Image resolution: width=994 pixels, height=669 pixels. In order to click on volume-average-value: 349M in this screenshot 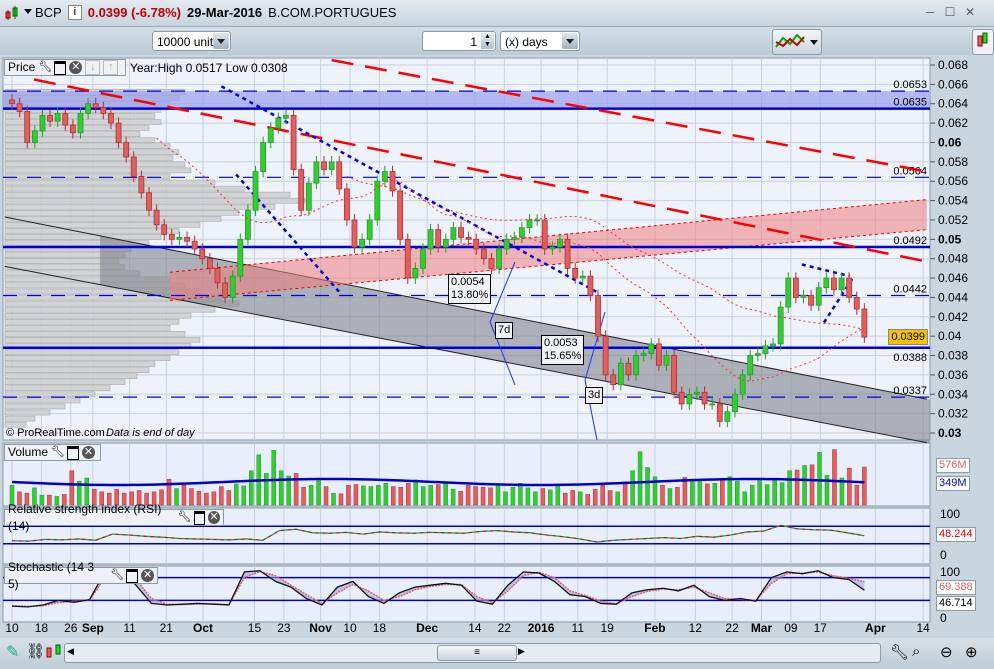, I will do `click(953, 483)`.